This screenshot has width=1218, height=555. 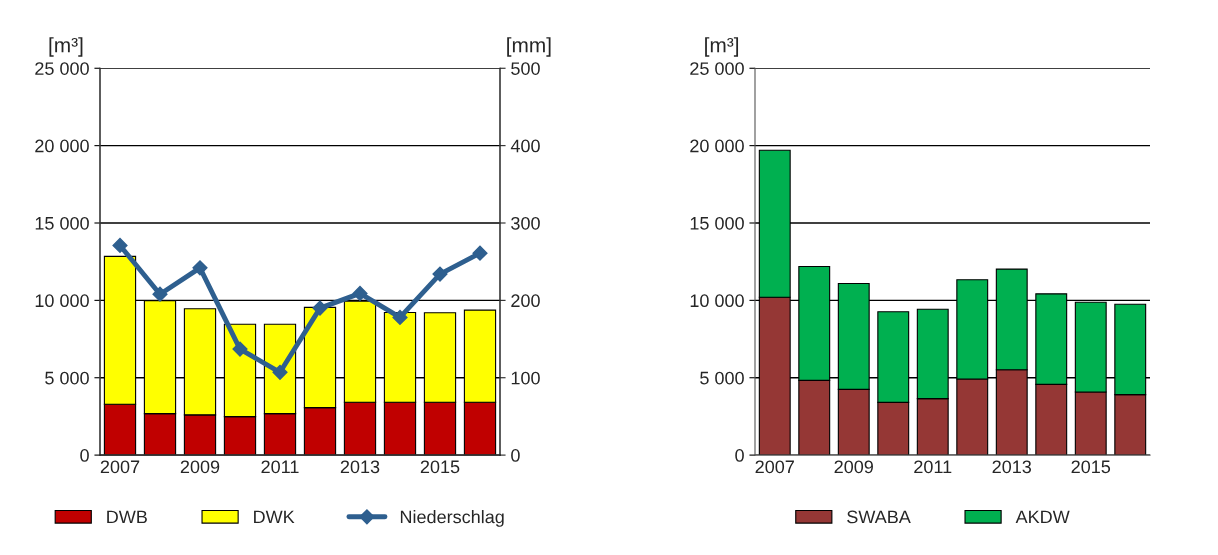 I want to click on y2-tick-label: 500, so click(x=525, y=68).